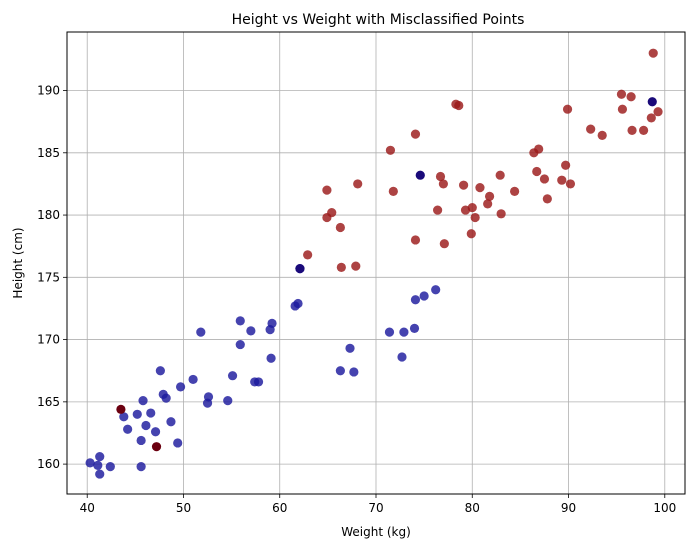 This screenshot has width=695, height=547. Describe the element at coordinates (183, 508) in the screenshot. I see `x-tick-label: 50` at that location.